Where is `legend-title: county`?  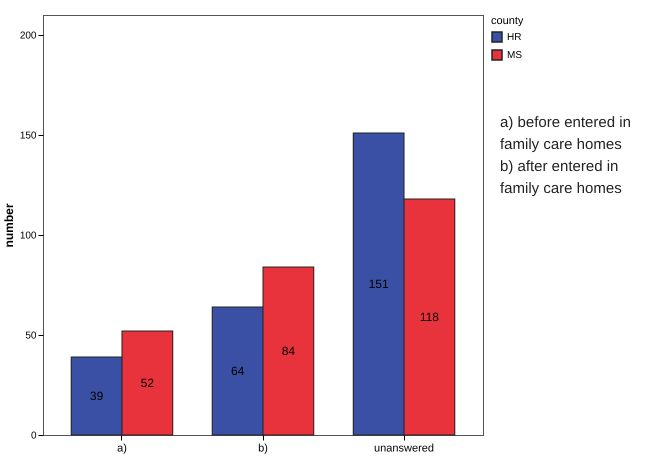
legend-title: county is located at coordinates (507, 21).